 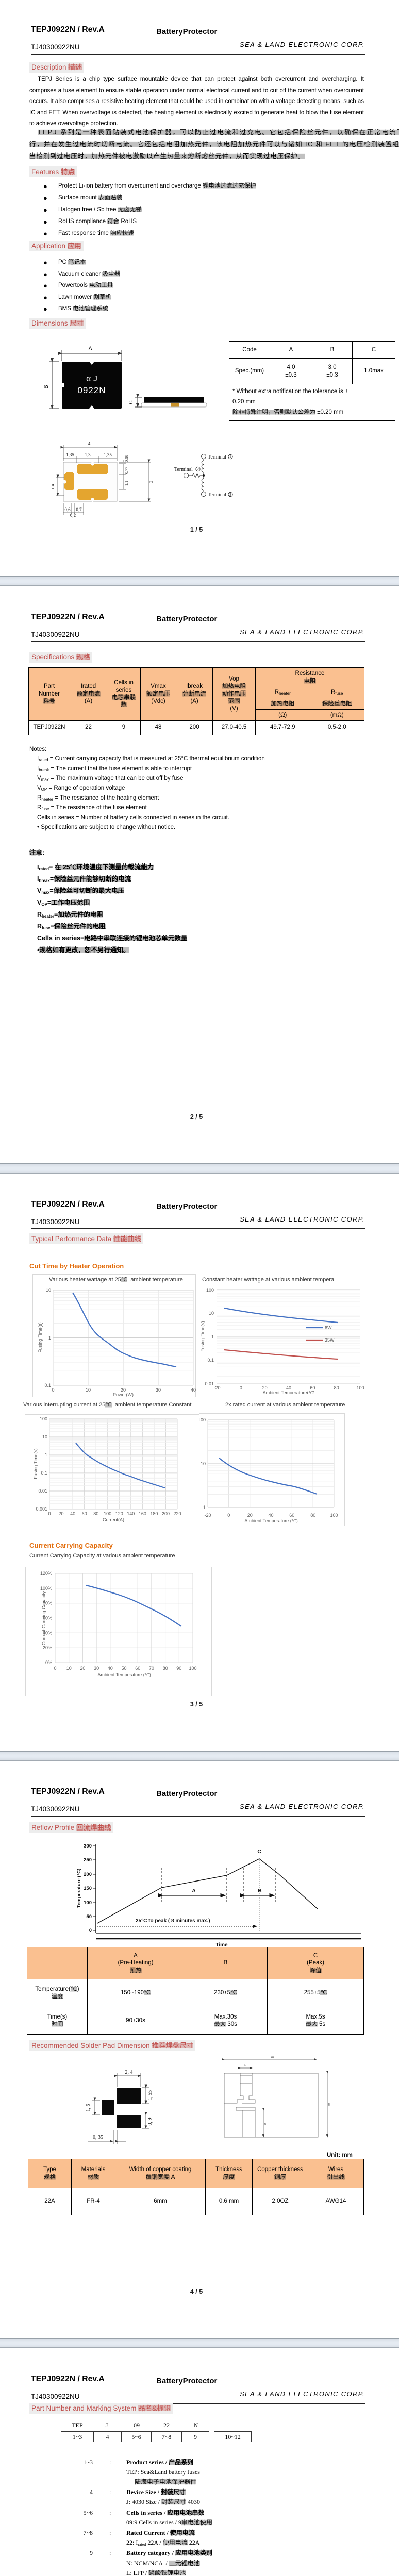 What do you see at coordinates (91, 379) in the screenshot?
I see `svg-text: α J` at bounding box center [91, 379].